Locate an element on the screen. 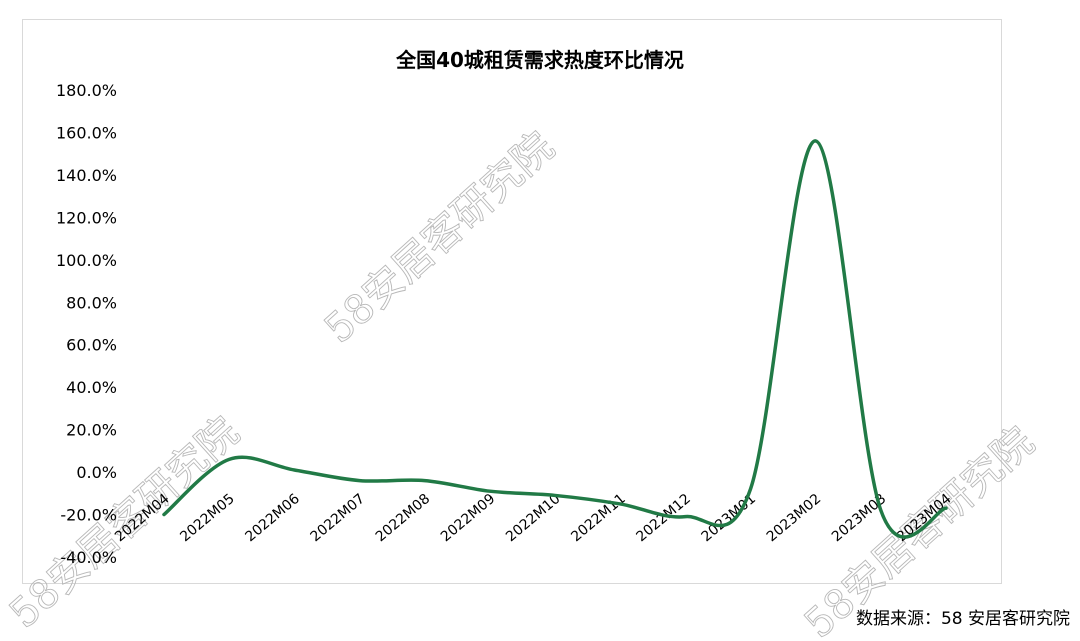 The width and height of the screenshot is (1080, 641). x-tick-label: 2022M06 is located at coordinates (272, 518).